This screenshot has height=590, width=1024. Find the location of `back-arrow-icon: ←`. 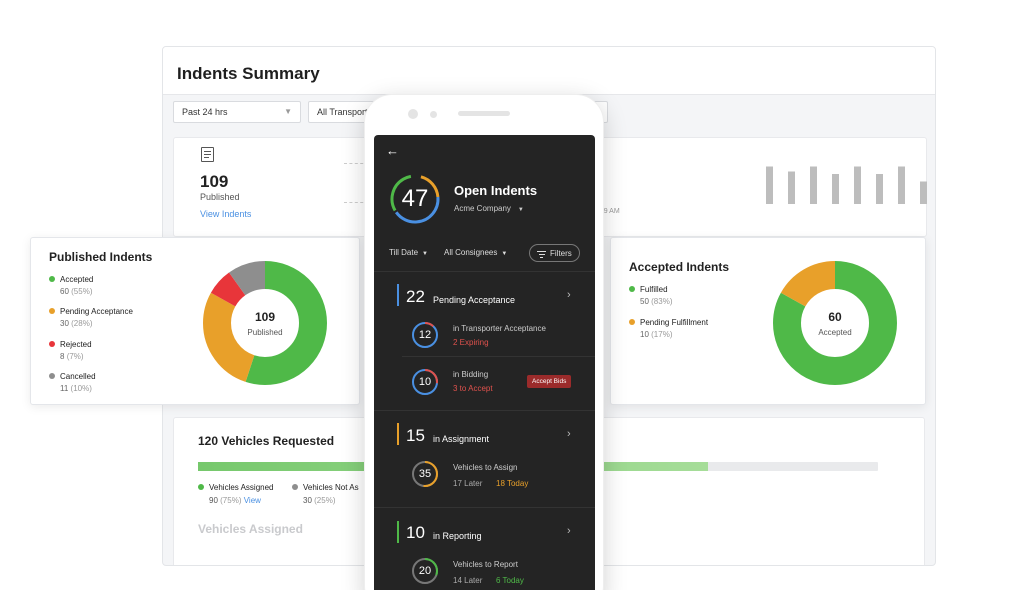

back-arrow-icon: ← is located at coordinates (392, 150).